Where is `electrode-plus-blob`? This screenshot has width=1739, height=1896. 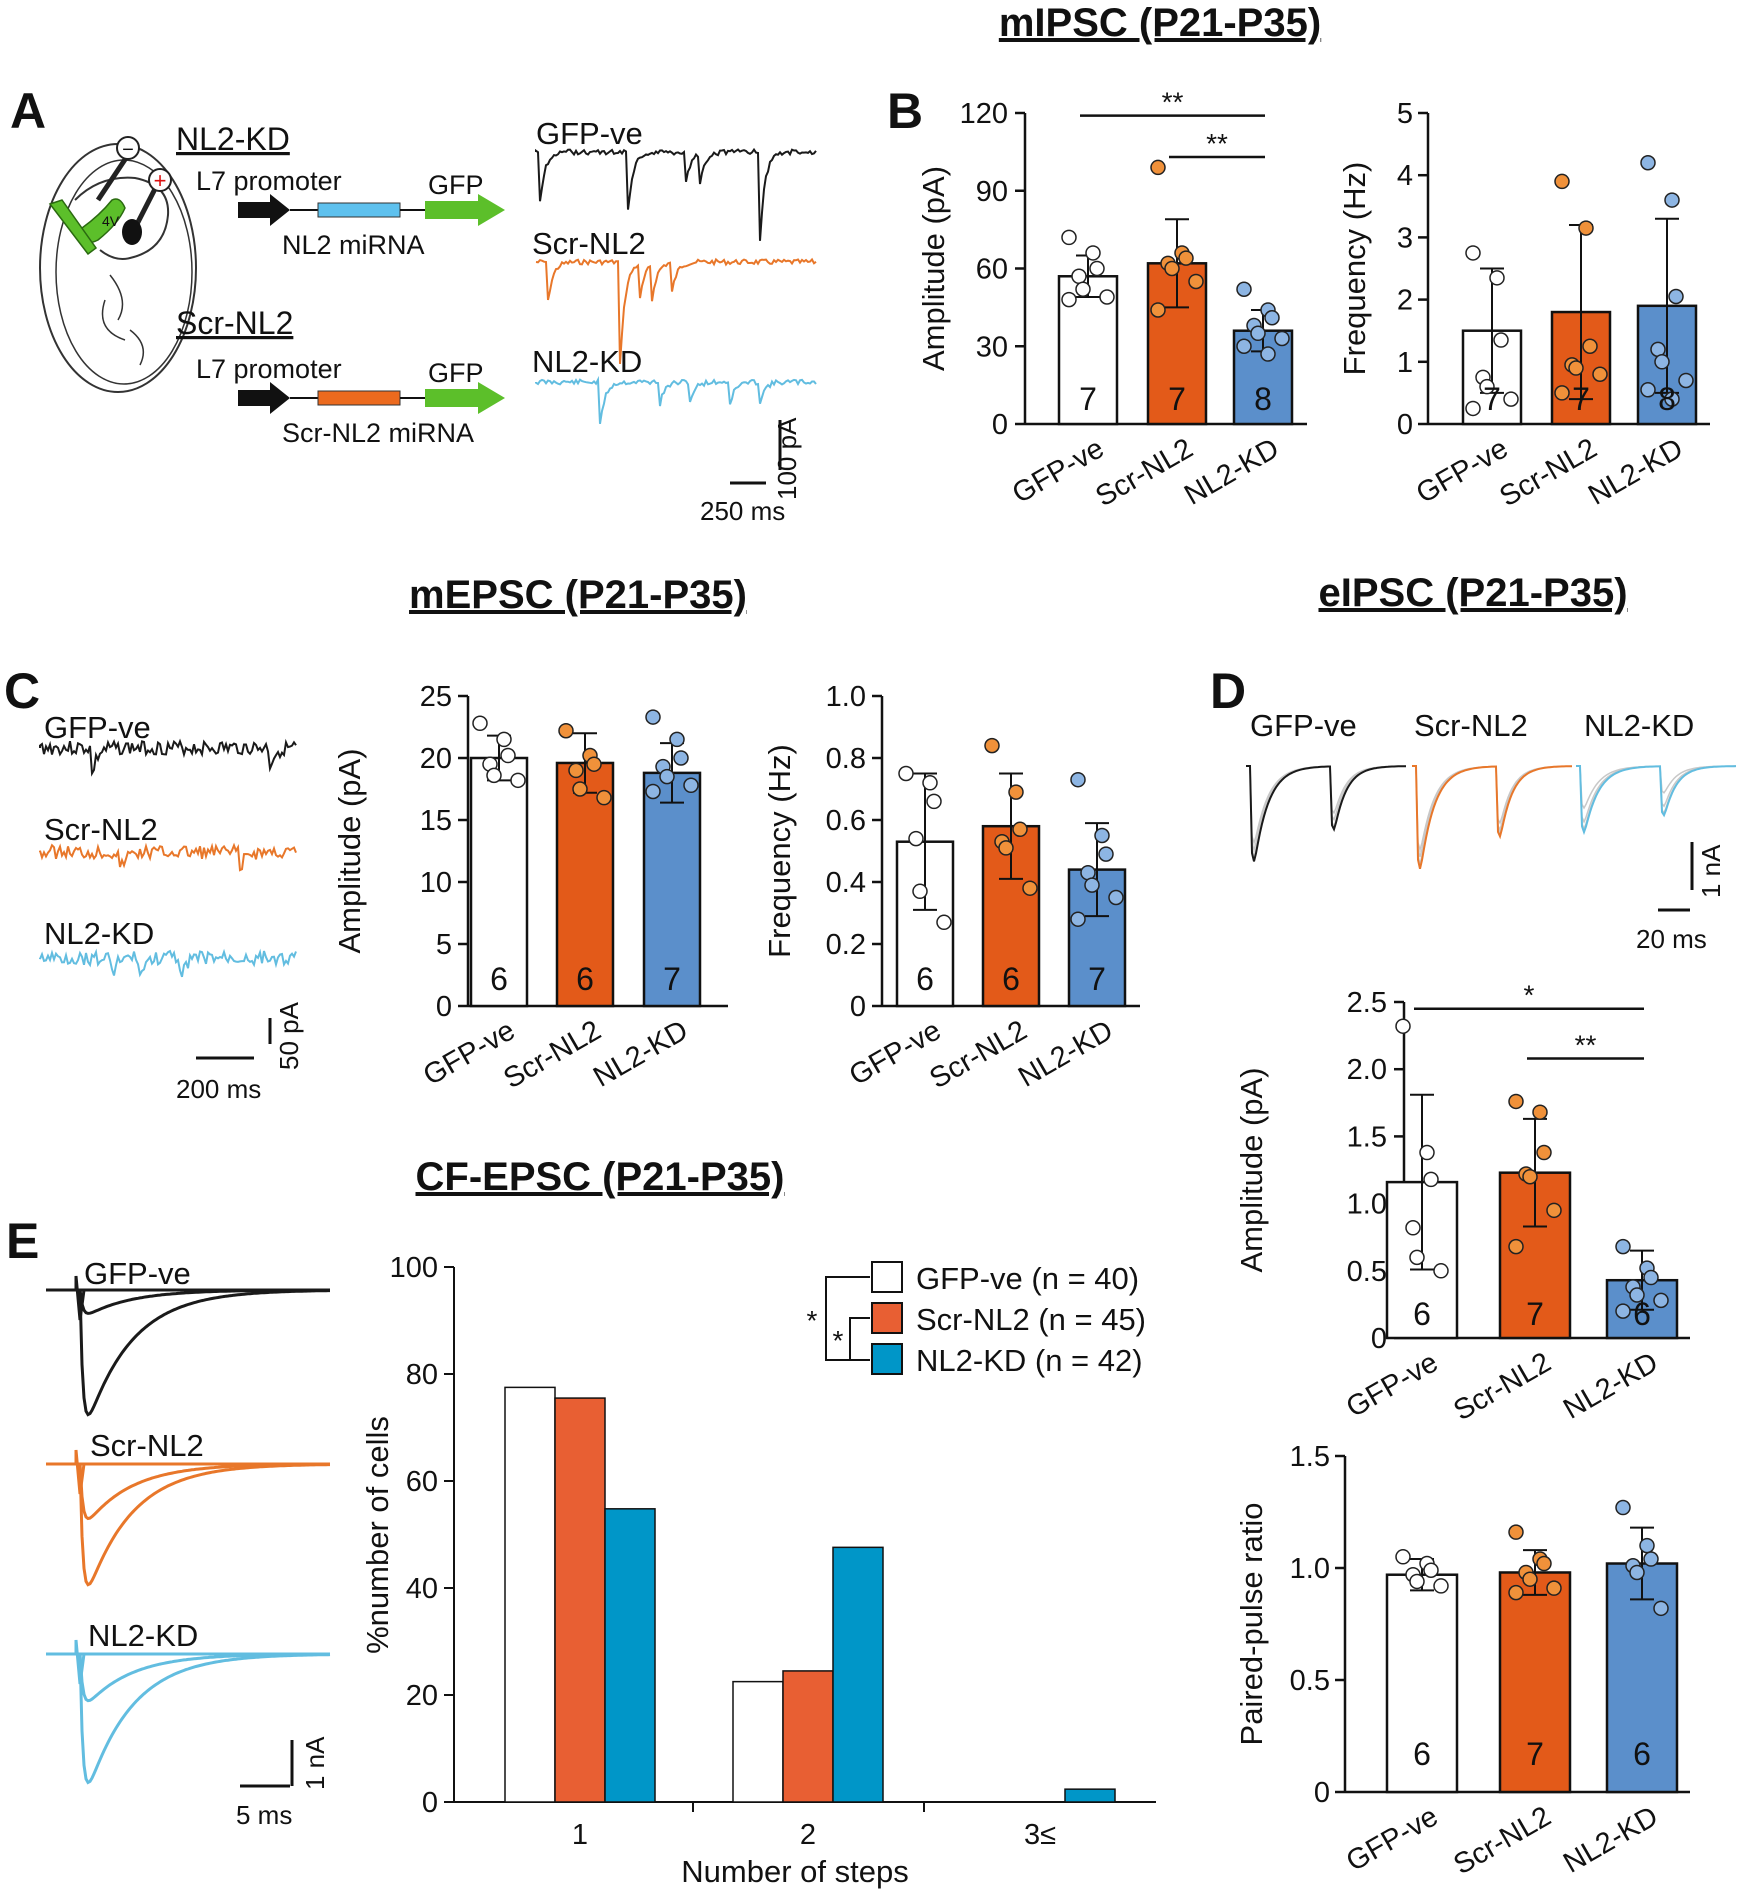
electrode-plus-blob is located at coordinates (132, 232).